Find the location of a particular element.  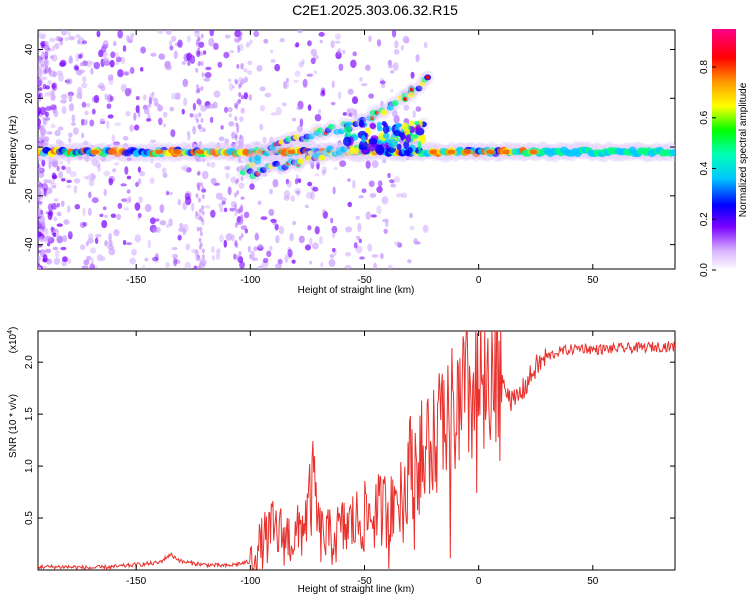

y-tick-label: 1.5 is located at coordinates (29, 414).